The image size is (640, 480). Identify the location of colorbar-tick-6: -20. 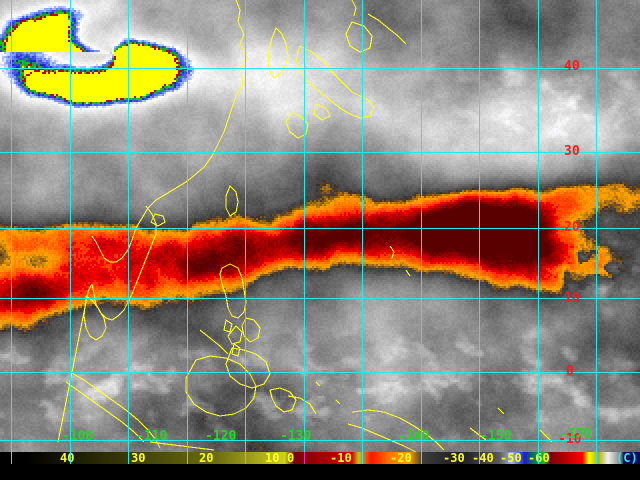
(401, 458).